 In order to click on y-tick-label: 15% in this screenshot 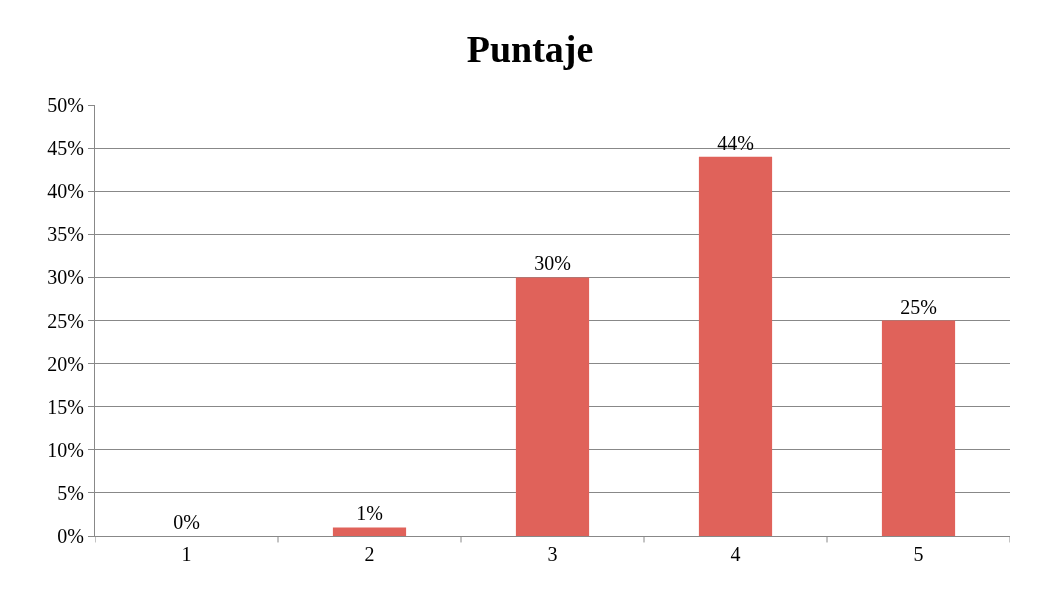, I will do `click(65, 406)`.